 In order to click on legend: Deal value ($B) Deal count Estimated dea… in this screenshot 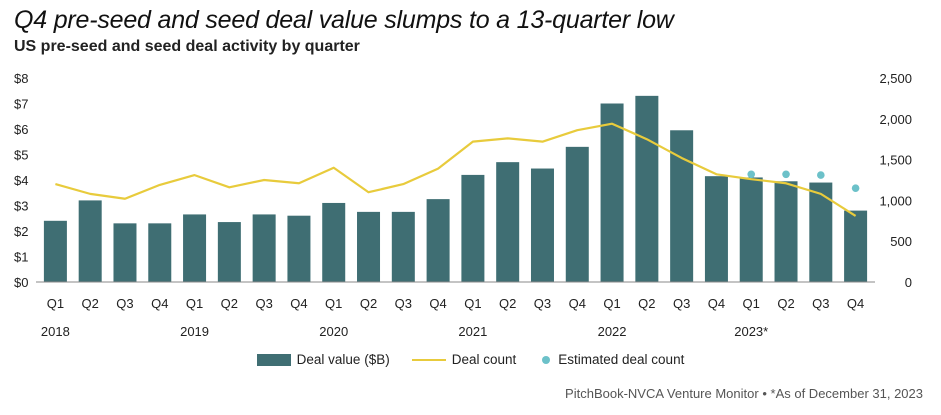, I will do `click(470, 359)`.